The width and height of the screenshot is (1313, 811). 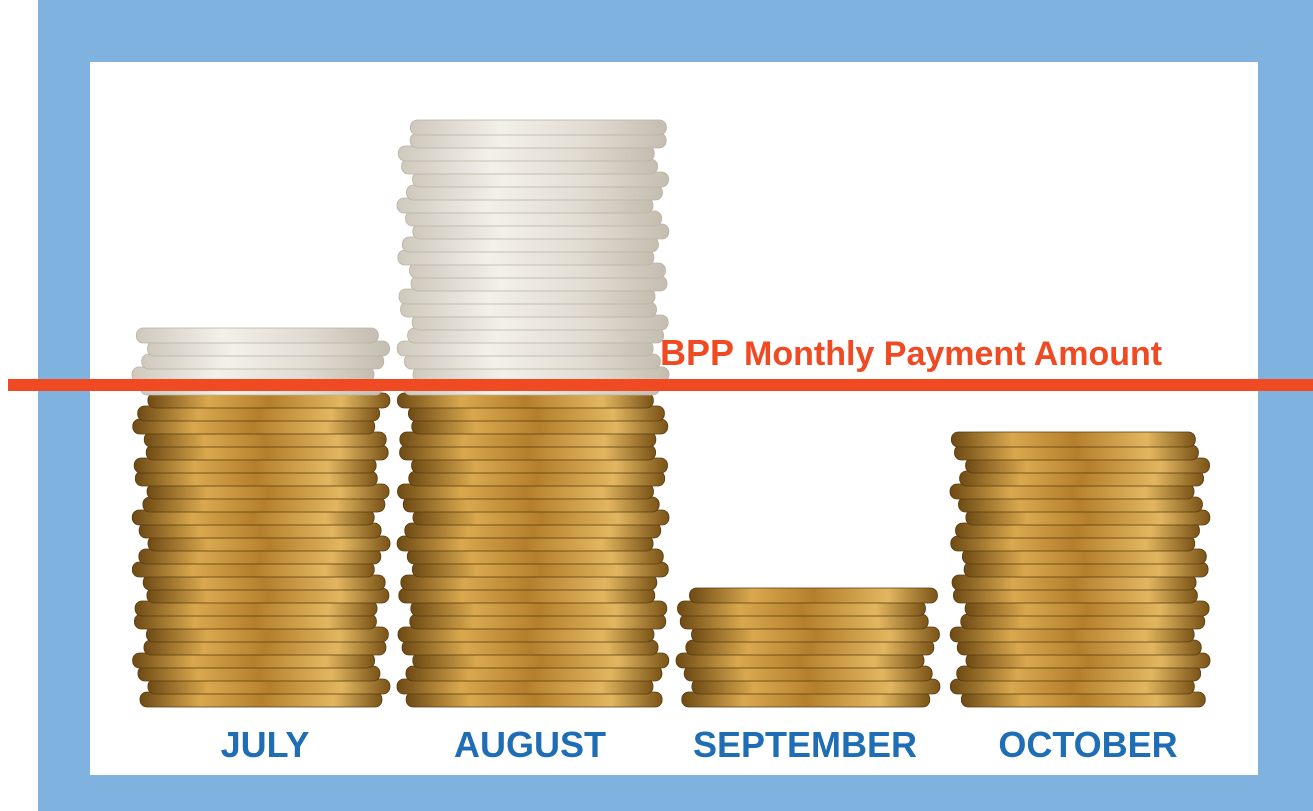 I want to click on month-labels: JULY AUGUST SEPTEMBER OCTOBER, so click(x=699, y=744).